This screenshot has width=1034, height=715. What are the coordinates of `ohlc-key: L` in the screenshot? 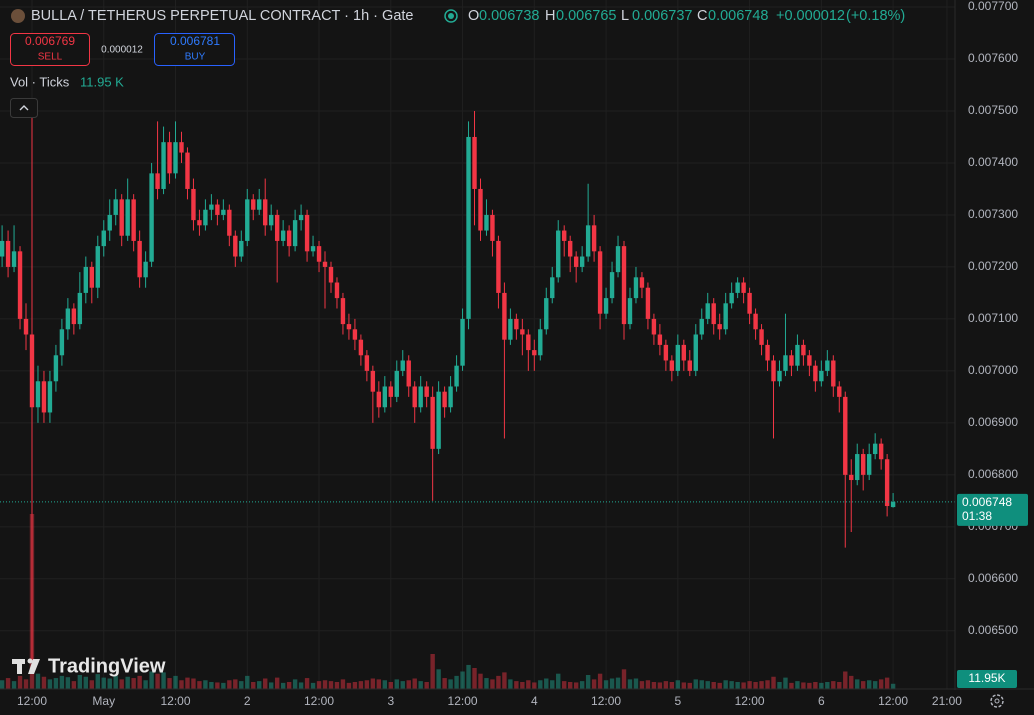 It's located at (625, 16).